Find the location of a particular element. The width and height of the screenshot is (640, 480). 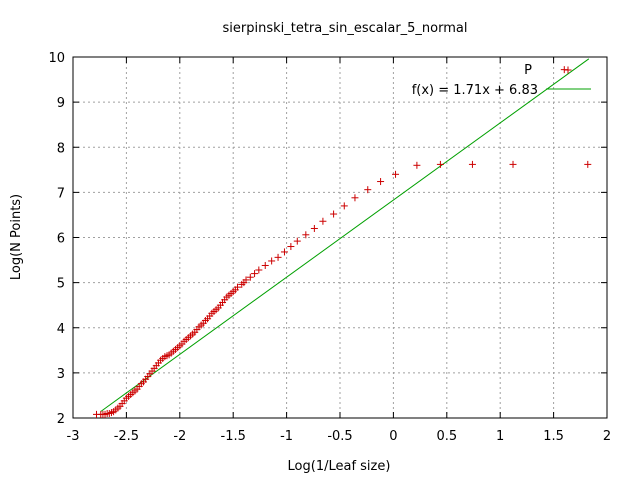

chart-title: sierpinski_tetra_sin_escalar_5_normal is located at coordinates (344, 28).